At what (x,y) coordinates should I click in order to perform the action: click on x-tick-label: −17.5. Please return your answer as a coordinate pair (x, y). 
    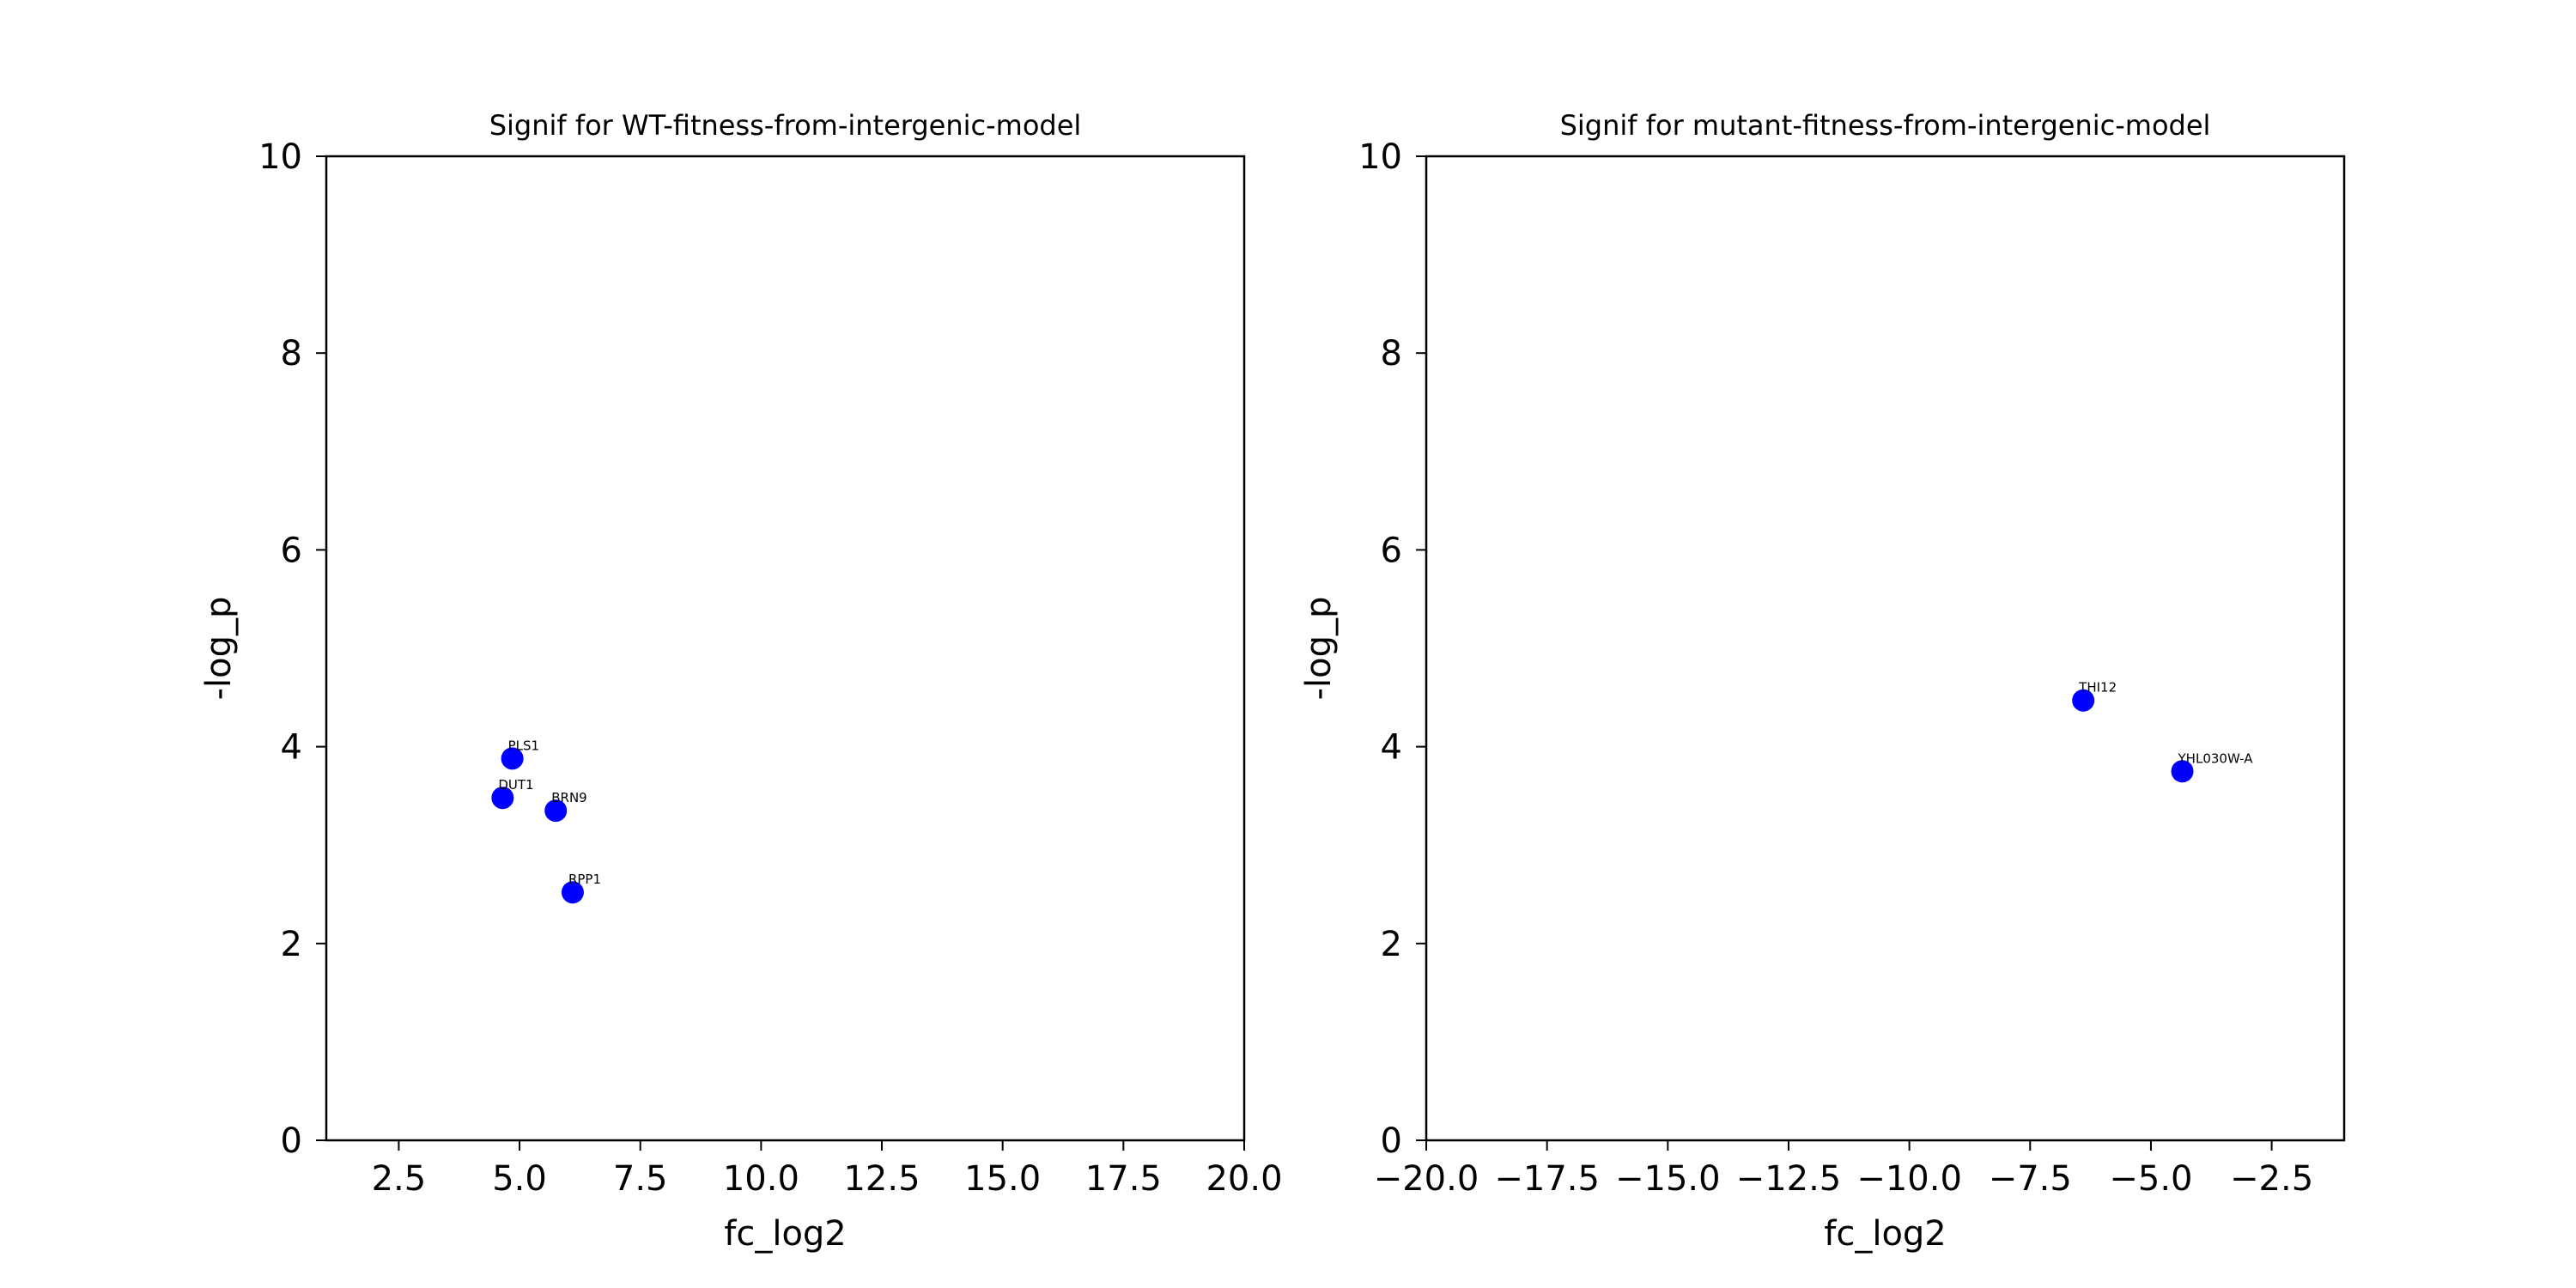
    Looking at the image, I should click on (1547, 1179).